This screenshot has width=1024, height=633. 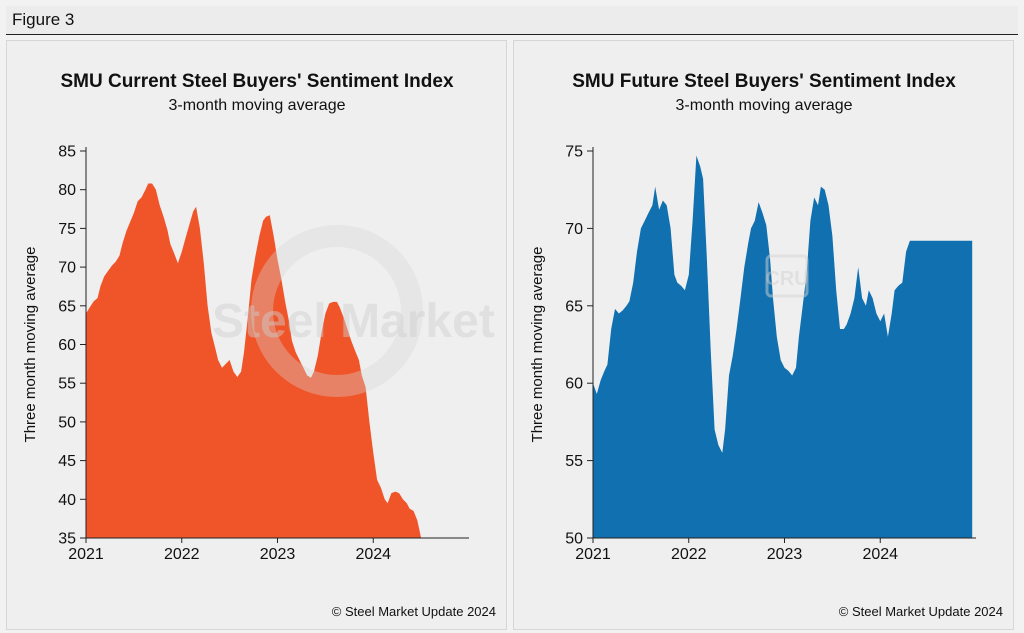 I want to click on current-y-tick-label: 40, so click(x=67, y=500).